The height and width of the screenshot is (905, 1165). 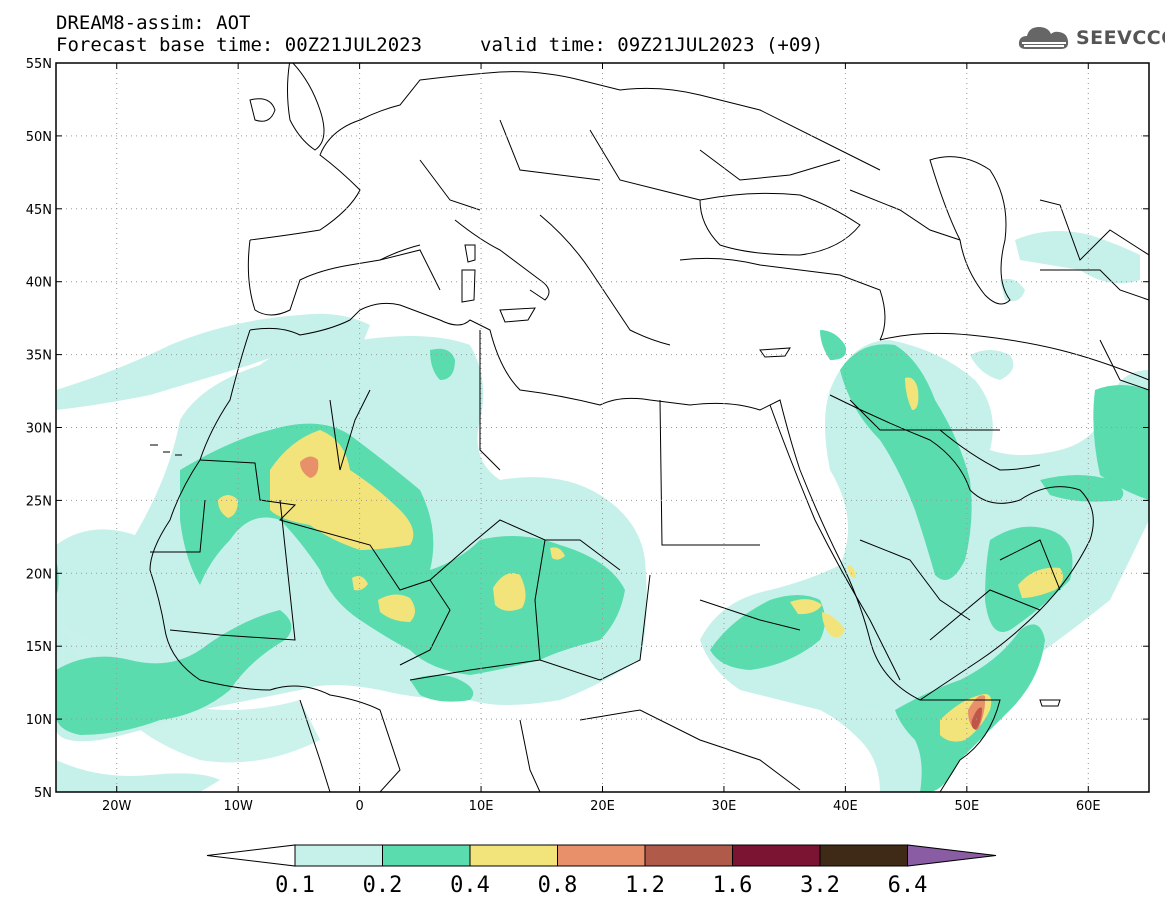 I want to click on map-title: DREAM8-assim: AOT, so click(x=153, y=23).